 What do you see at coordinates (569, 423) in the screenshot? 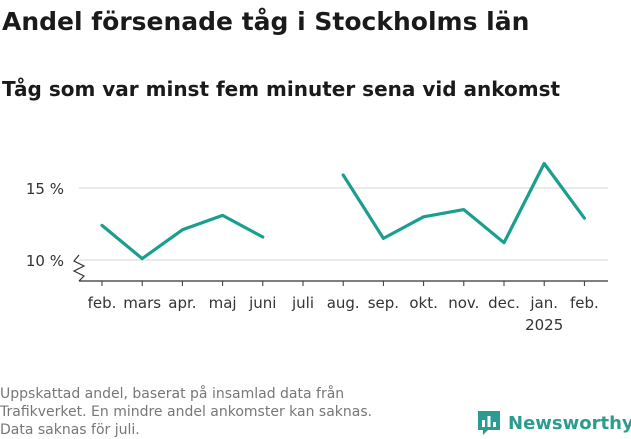
I see `brand-name: Newsworthy` at bounding box center [569, 423].